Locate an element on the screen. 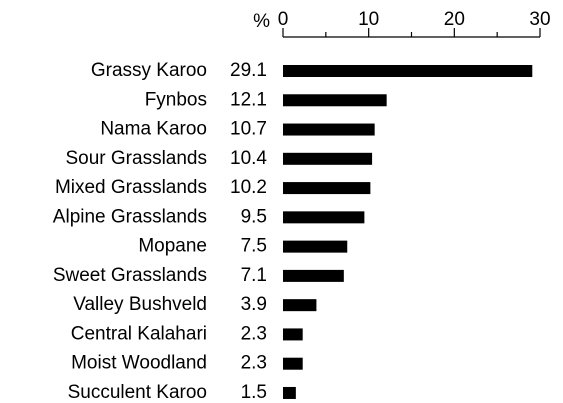 The image size is (563, 403). x-axis-label: % is located at coordinates (261, 21).